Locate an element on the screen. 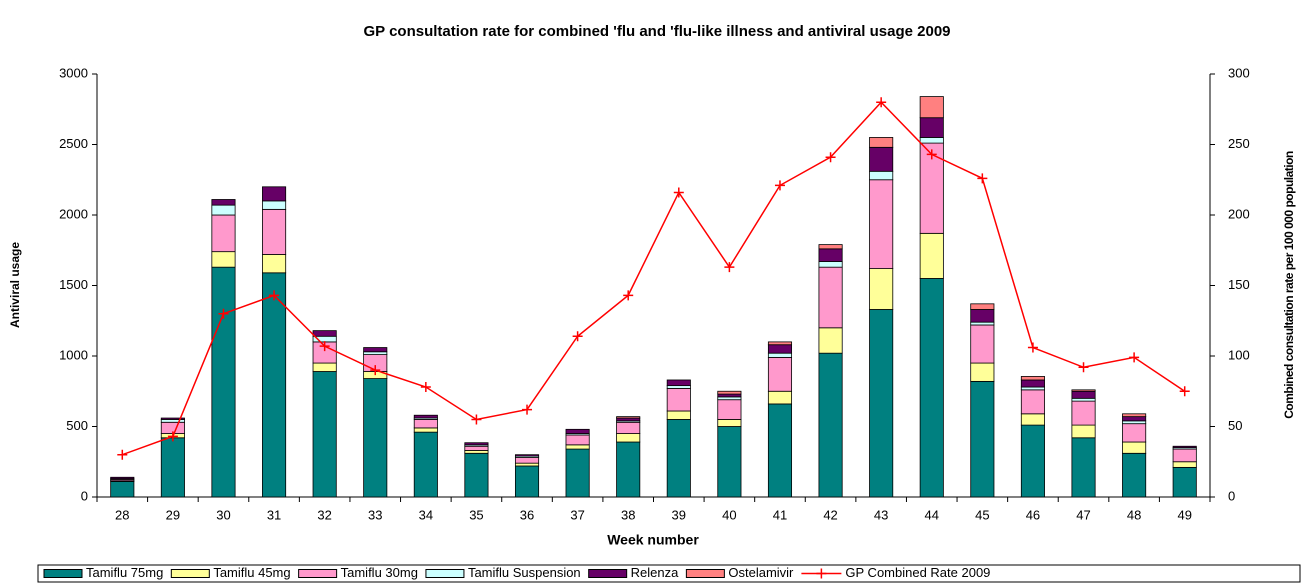 Image resolution: width=1315 pixels, height=583 pixels. legend-label: Tamiflu Suspension is located at coordinates (524, 572).